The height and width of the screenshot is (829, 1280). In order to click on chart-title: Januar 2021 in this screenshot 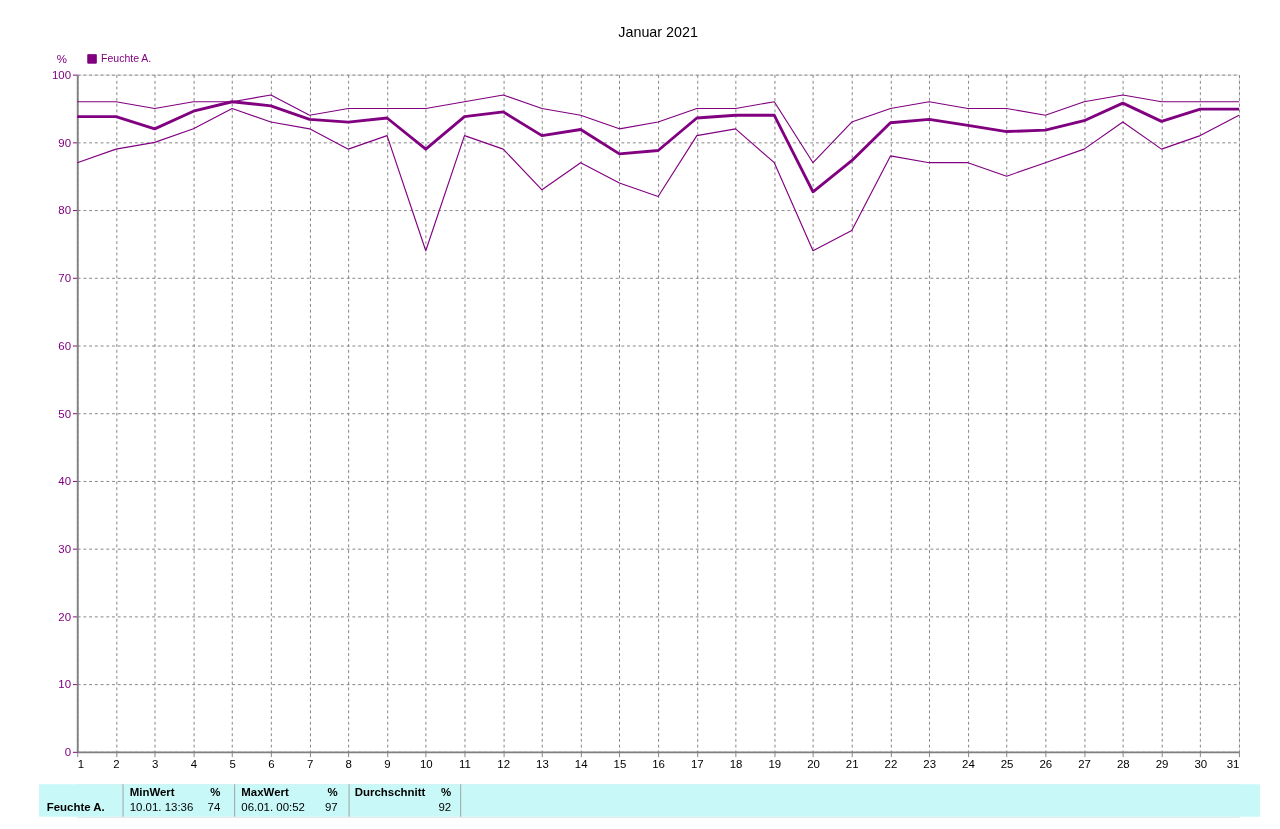, I will do `click(658, 31)`.